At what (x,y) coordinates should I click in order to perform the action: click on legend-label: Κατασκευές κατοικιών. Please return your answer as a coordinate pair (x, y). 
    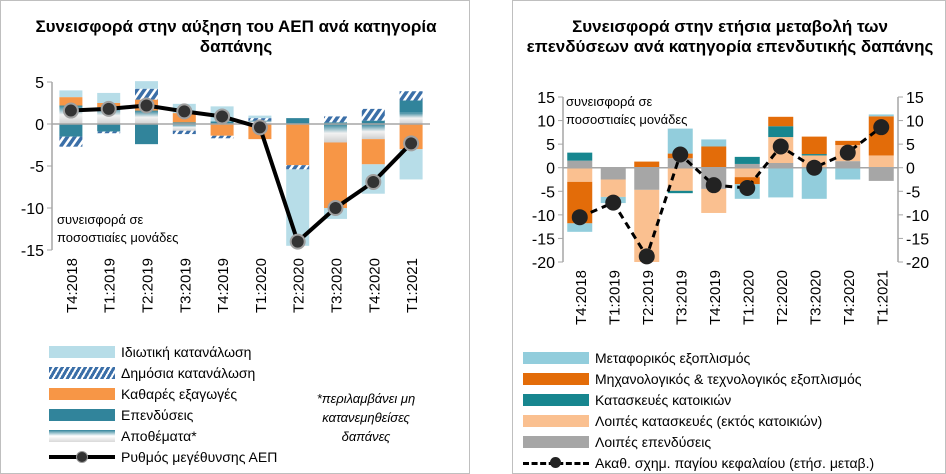
    Looking at the image, I should click on (663, 399).